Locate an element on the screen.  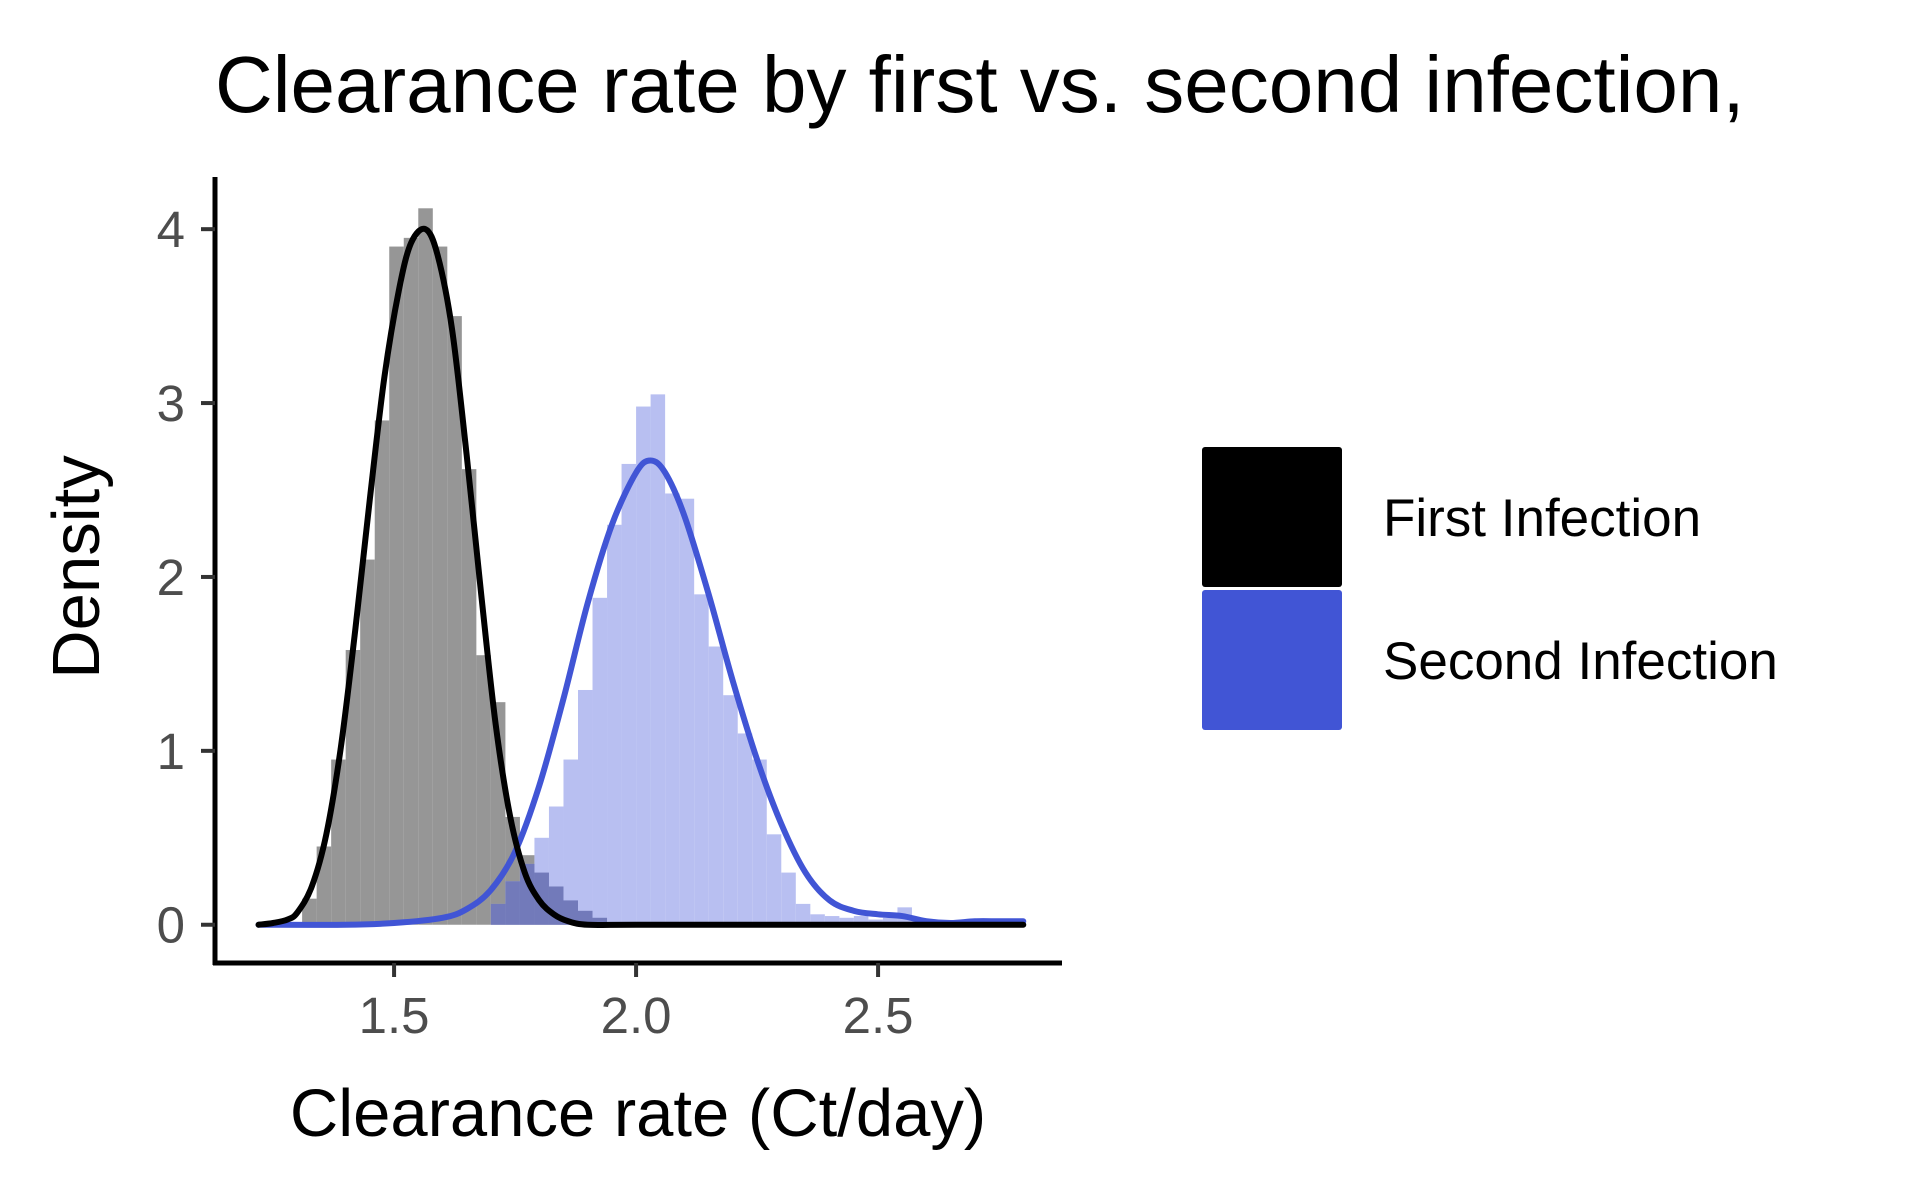
x-tick-label: 2.0 is located at coordinates (636, 1015).